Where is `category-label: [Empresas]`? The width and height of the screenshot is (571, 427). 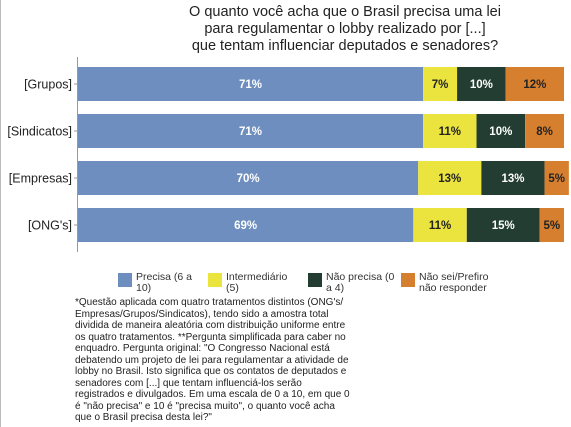 category-label: [Empresas] is located at coordinates (40, 179).